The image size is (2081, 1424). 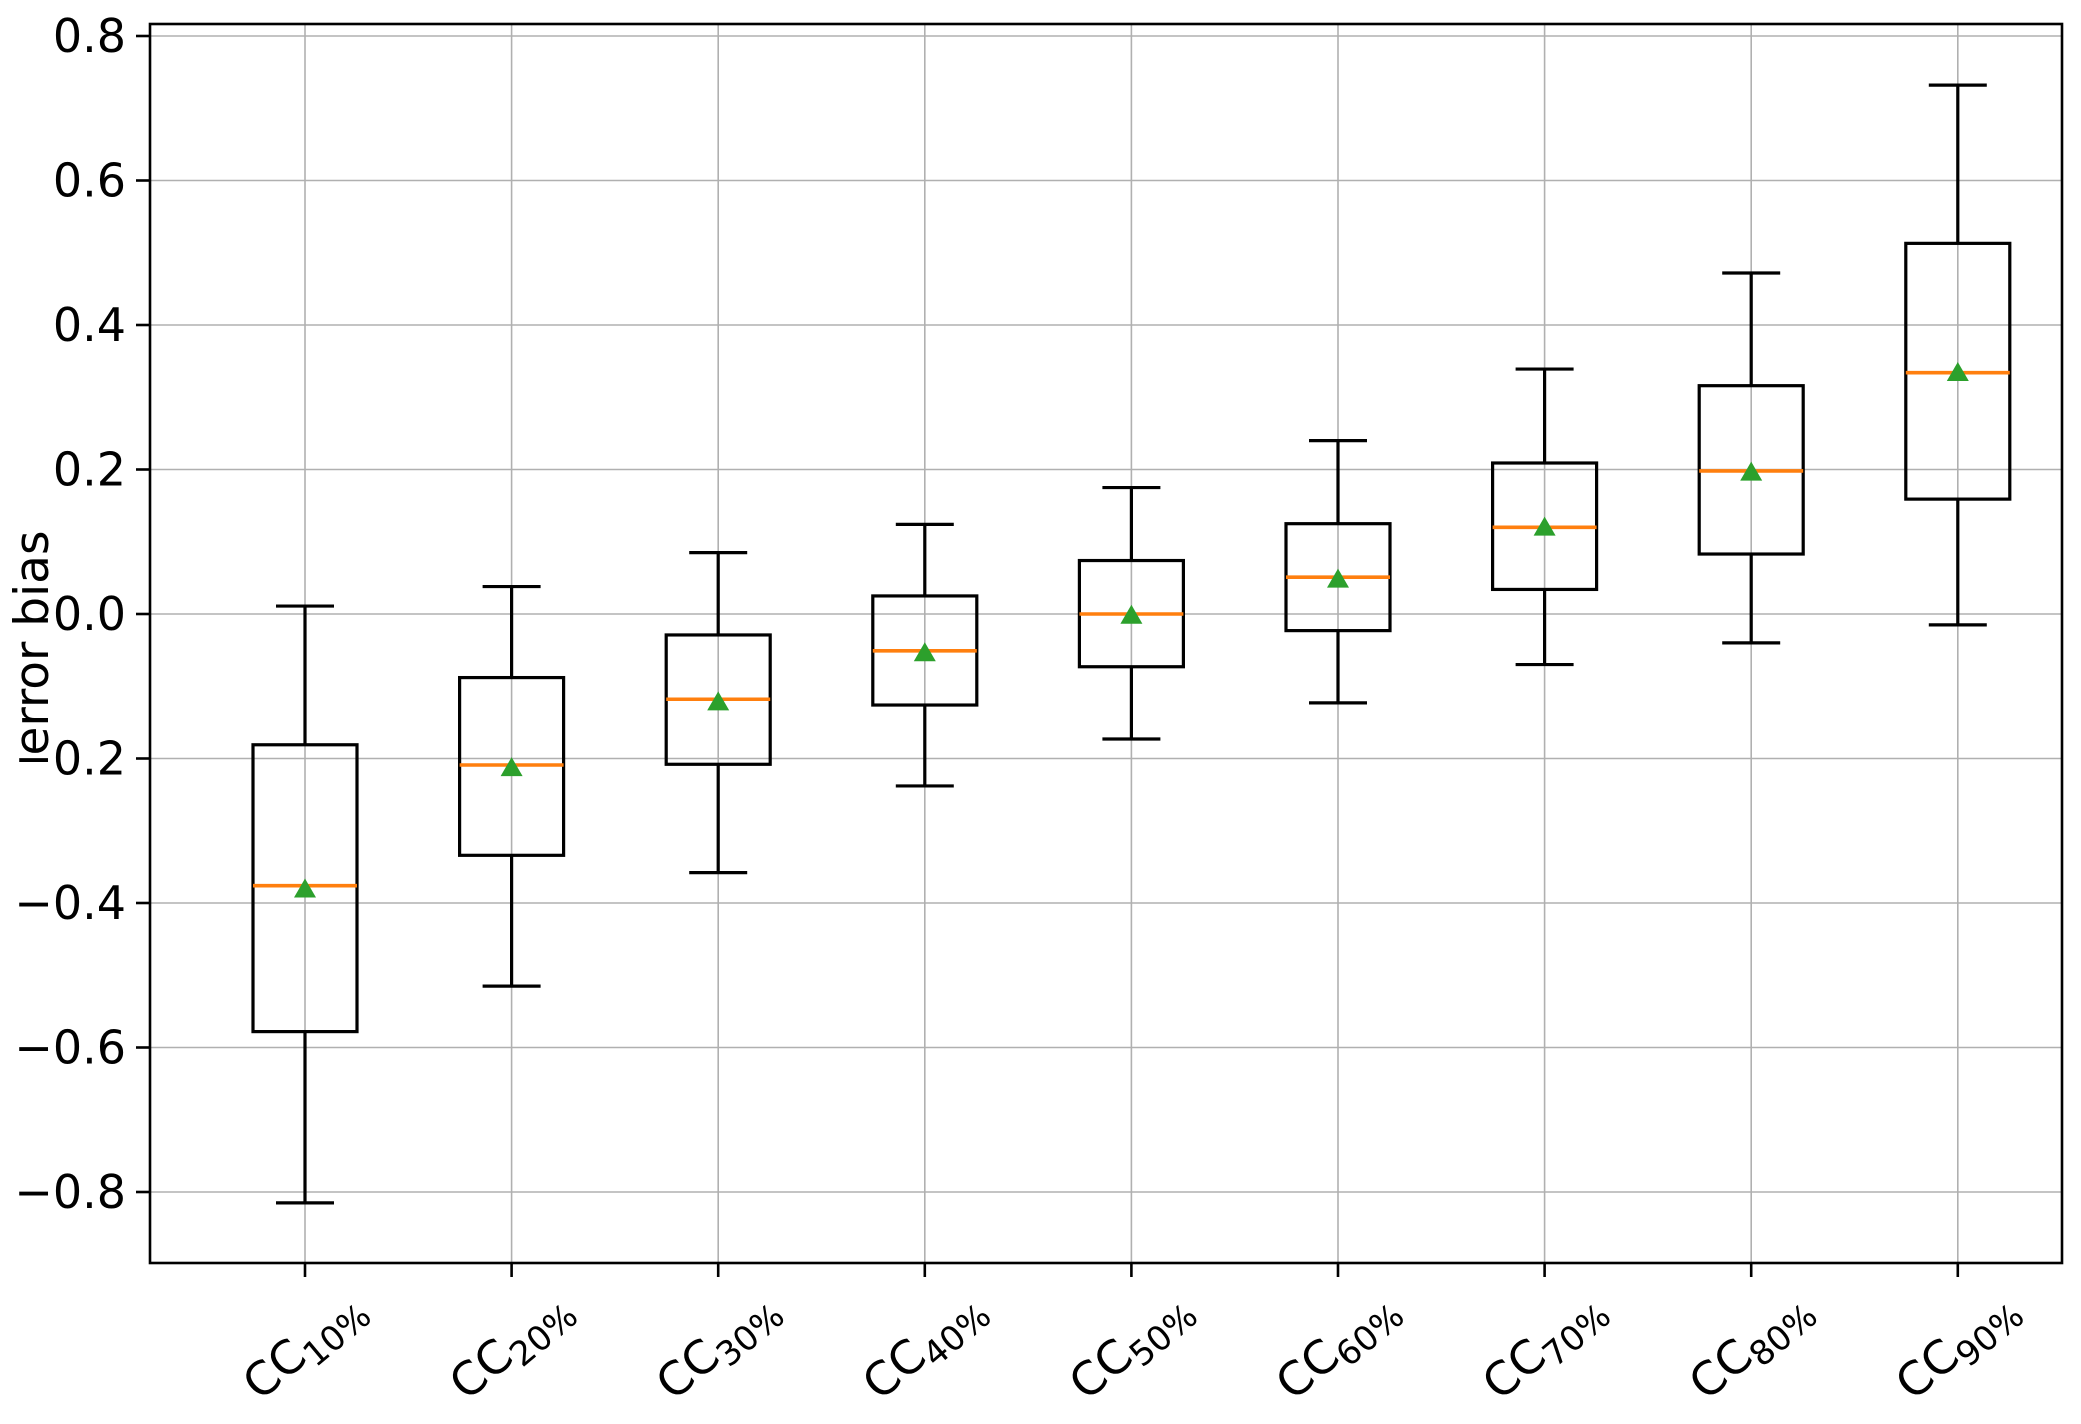 What do you see at coordinates (305, 1347) in the screenshot?
I see `x-tick-label: CC10%` at bounding box center [305, 1347].